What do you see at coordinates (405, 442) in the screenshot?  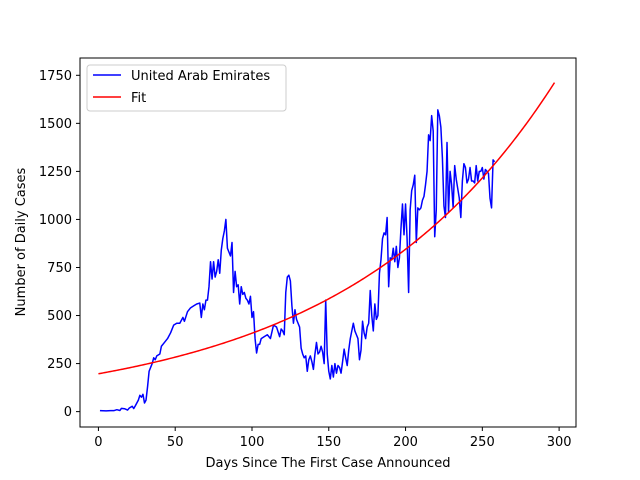 I see `x-tick-label: 200` at bounding box center [405, 442].